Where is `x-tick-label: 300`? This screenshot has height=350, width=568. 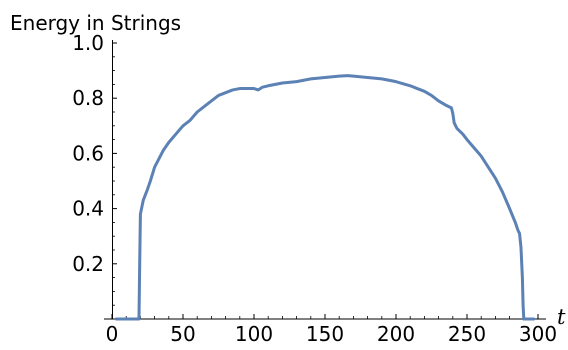 x-tick-label: 300 is located at coordinates (538, 334).